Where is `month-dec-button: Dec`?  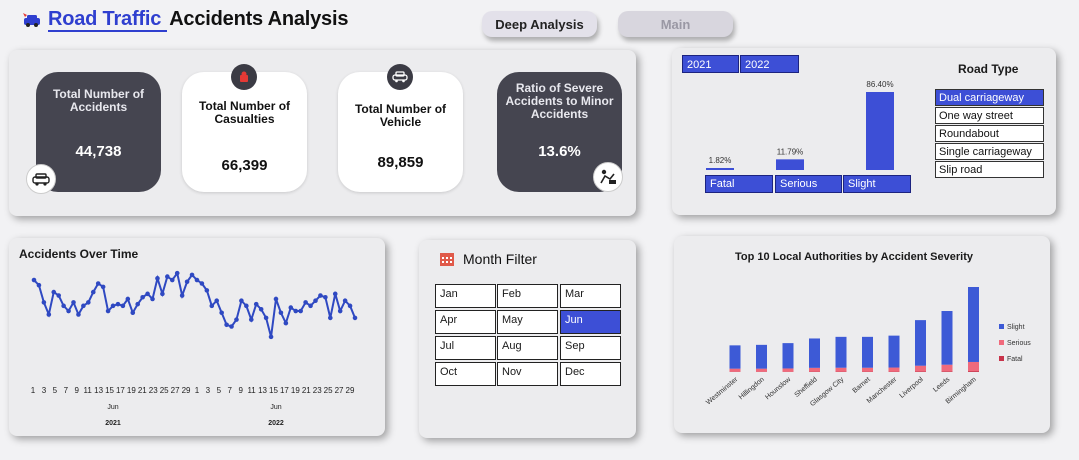
month-dec-button: Dec is located at coordinates (590, 374).